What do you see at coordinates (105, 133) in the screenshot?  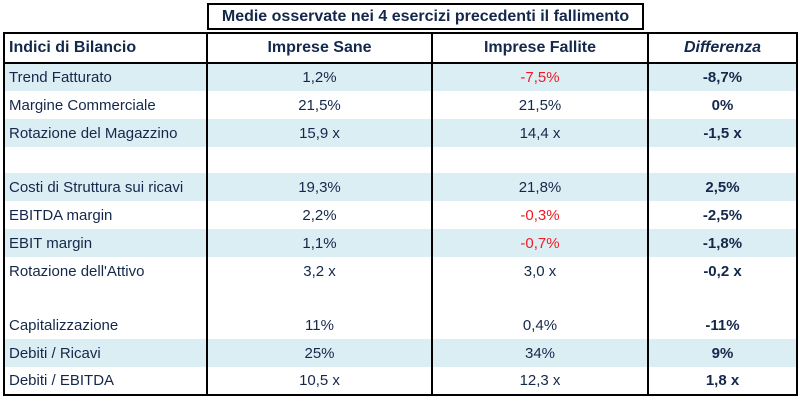 I see `row-label: Rotazione del Magazzino` at bounding box center [105, 133].